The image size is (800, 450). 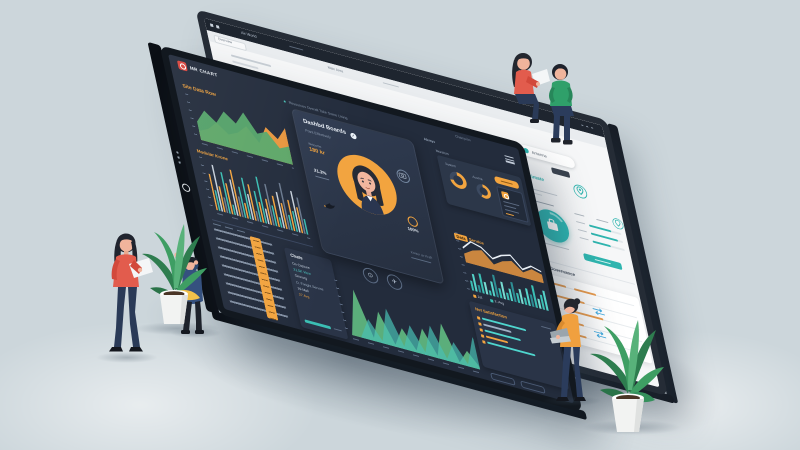 What do you see at coordinates (322, 178) in the screenshot?
I see `stat-caption-skeleton` at bounding box center [322, 178].